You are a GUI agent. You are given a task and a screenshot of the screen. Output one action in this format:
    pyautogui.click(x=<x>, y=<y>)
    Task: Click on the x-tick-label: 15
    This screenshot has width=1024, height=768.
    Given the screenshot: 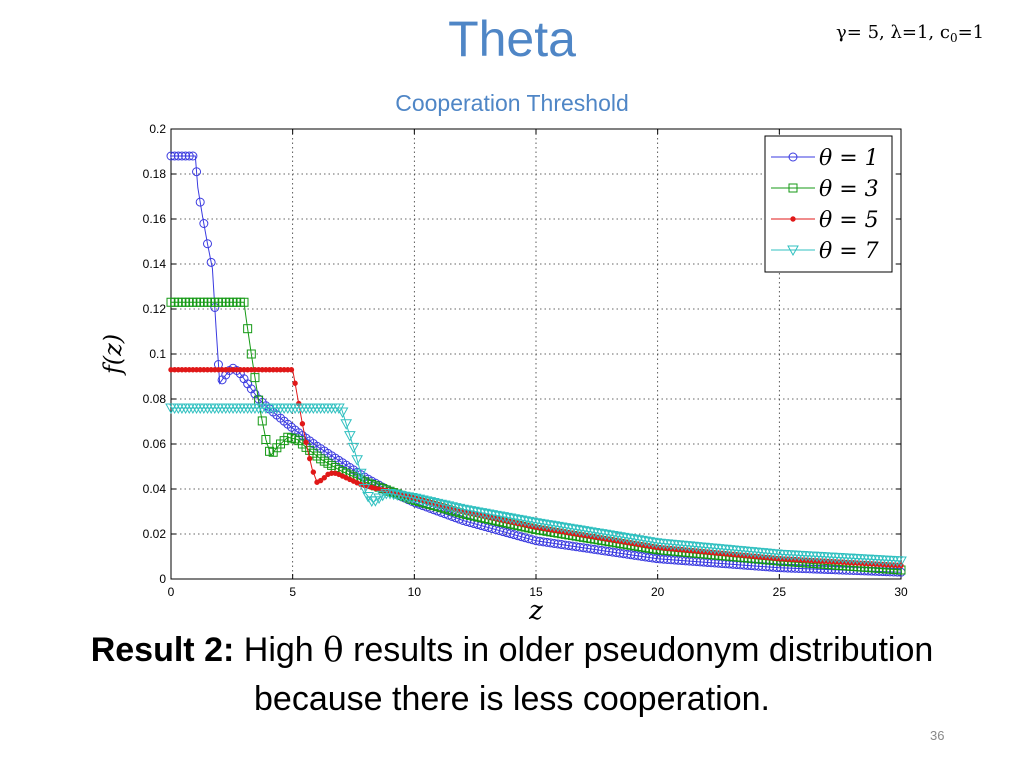 What is the action you would take?
    pyautogui.click(x=536, y=592)
    